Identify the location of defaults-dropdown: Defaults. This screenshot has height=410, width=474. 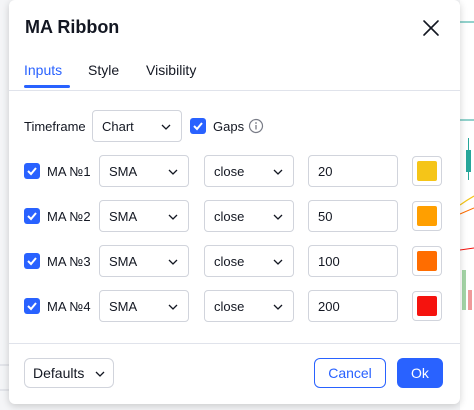
(69, 373).